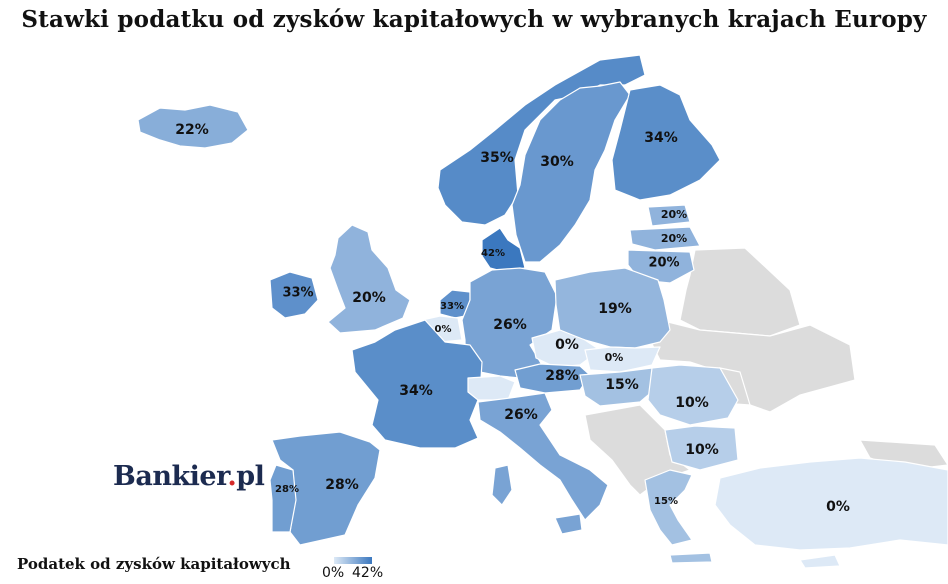 The height and width of the screenshot is (584, 948). Describe the element at coordinates (692, 403) in the screenshot. I see `label-romania: 10%` at that location.